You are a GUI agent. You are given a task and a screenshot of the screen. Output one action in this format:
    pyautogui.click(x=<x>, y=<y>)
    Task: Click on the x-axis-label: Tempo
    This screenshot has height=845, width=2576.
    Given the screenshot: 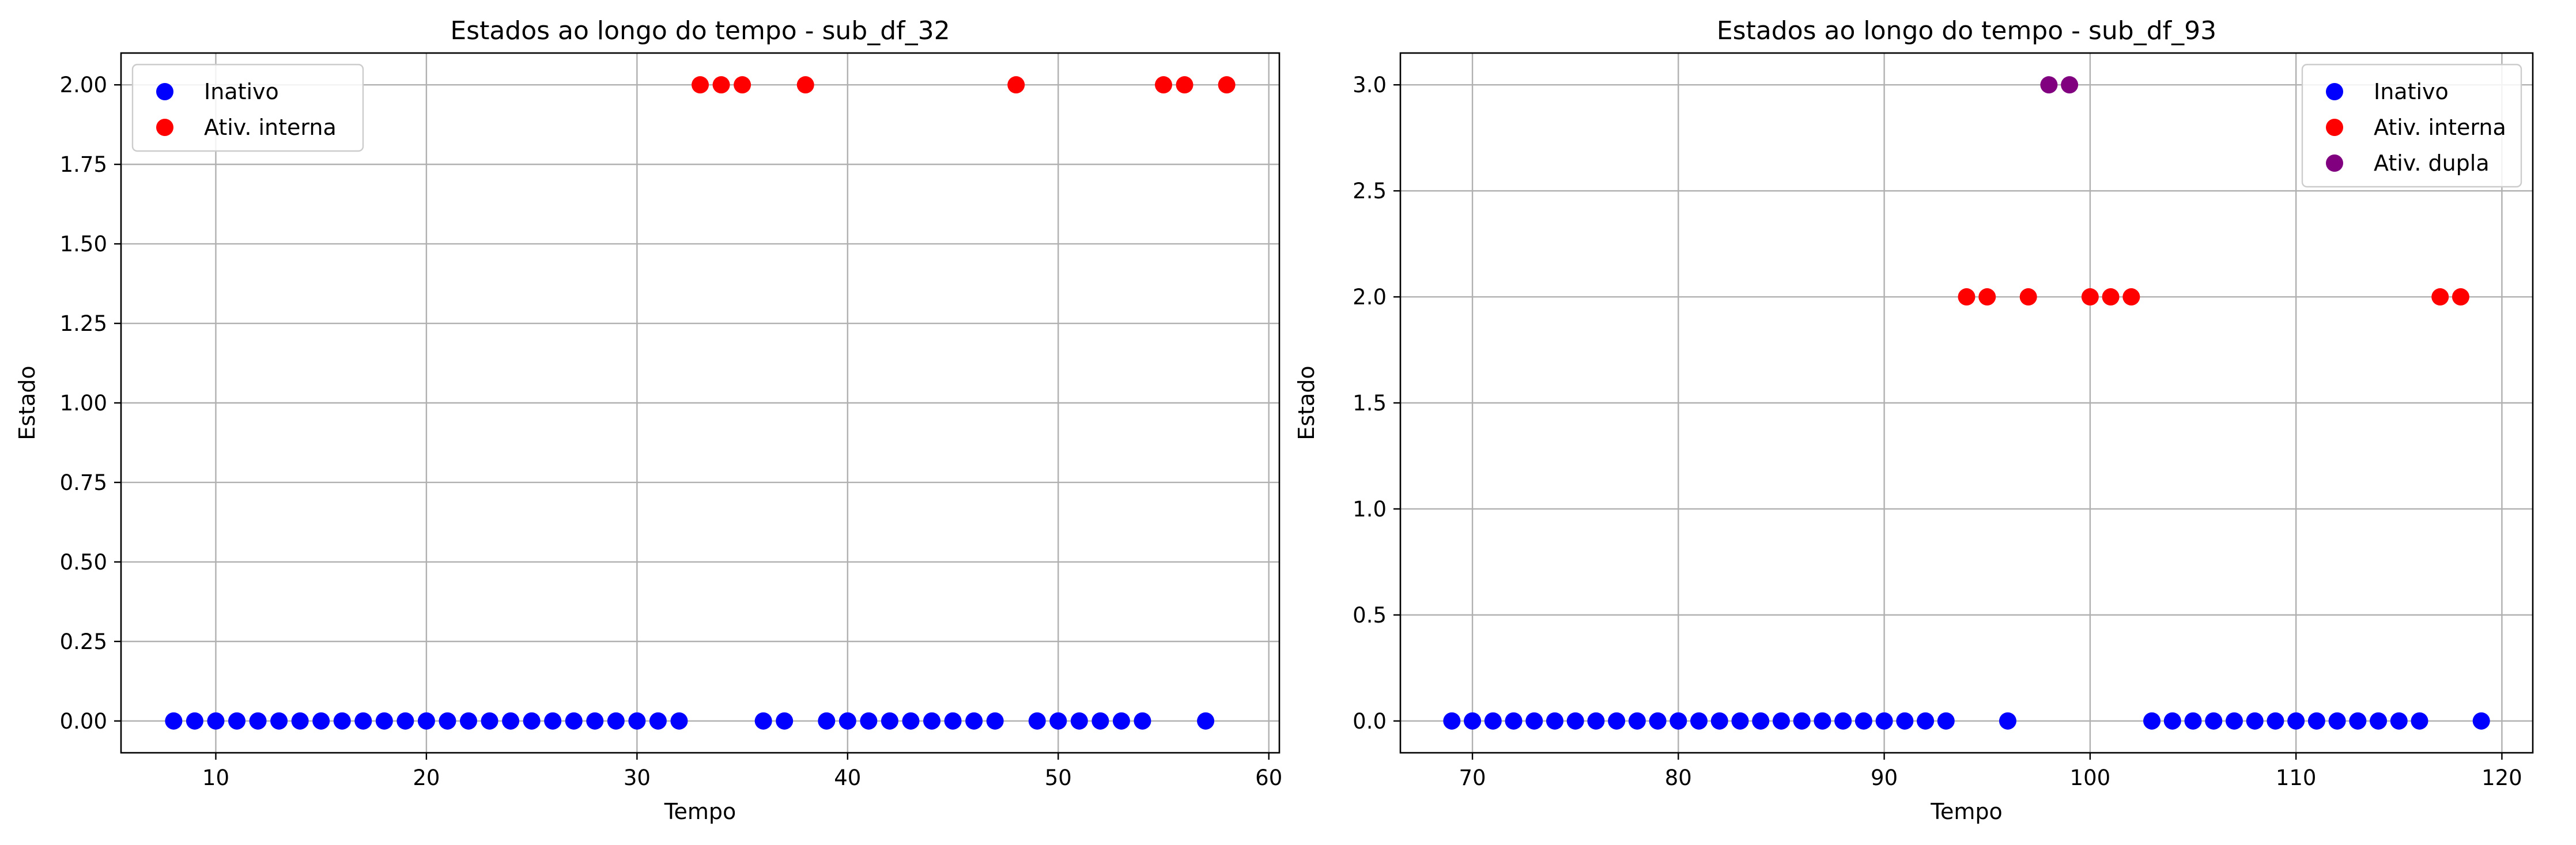 What is the action you would take?
    pyautogui.click(x=1966, y=811)
    